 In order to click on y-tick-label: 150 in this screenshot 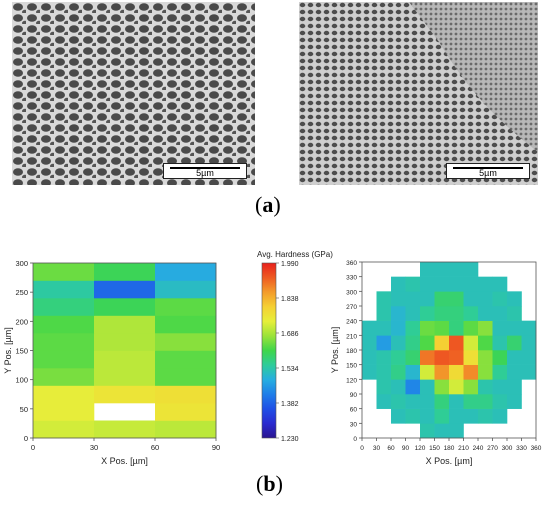, I will do `click(351, 366)`.